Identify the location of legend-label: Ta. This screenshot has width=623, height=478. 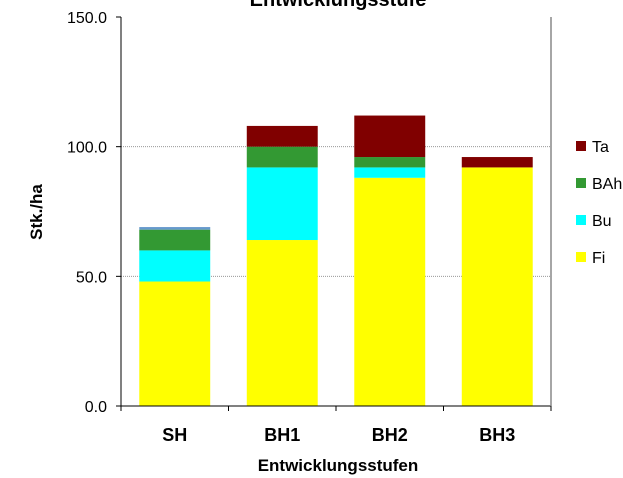
(600, 147).